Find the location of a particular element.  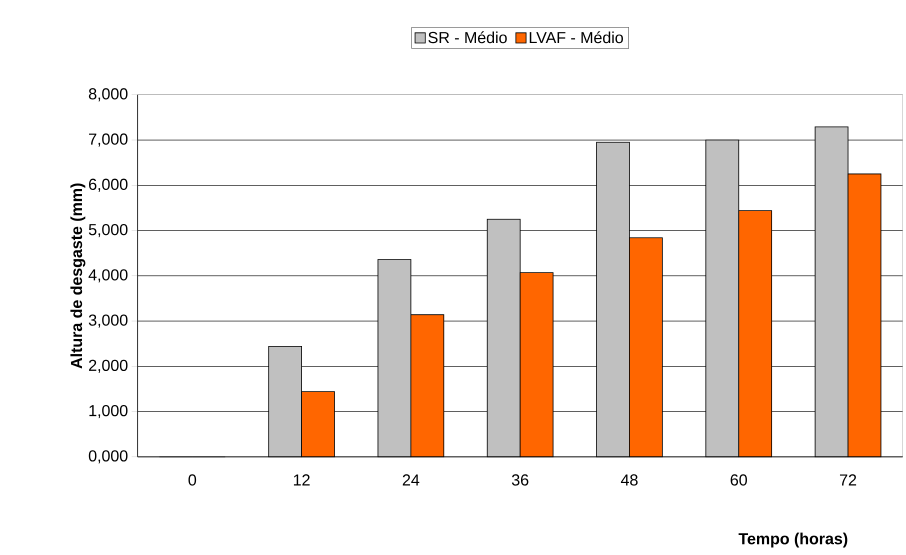

x-tick-label: 12 is located at coordinates (302, 480).